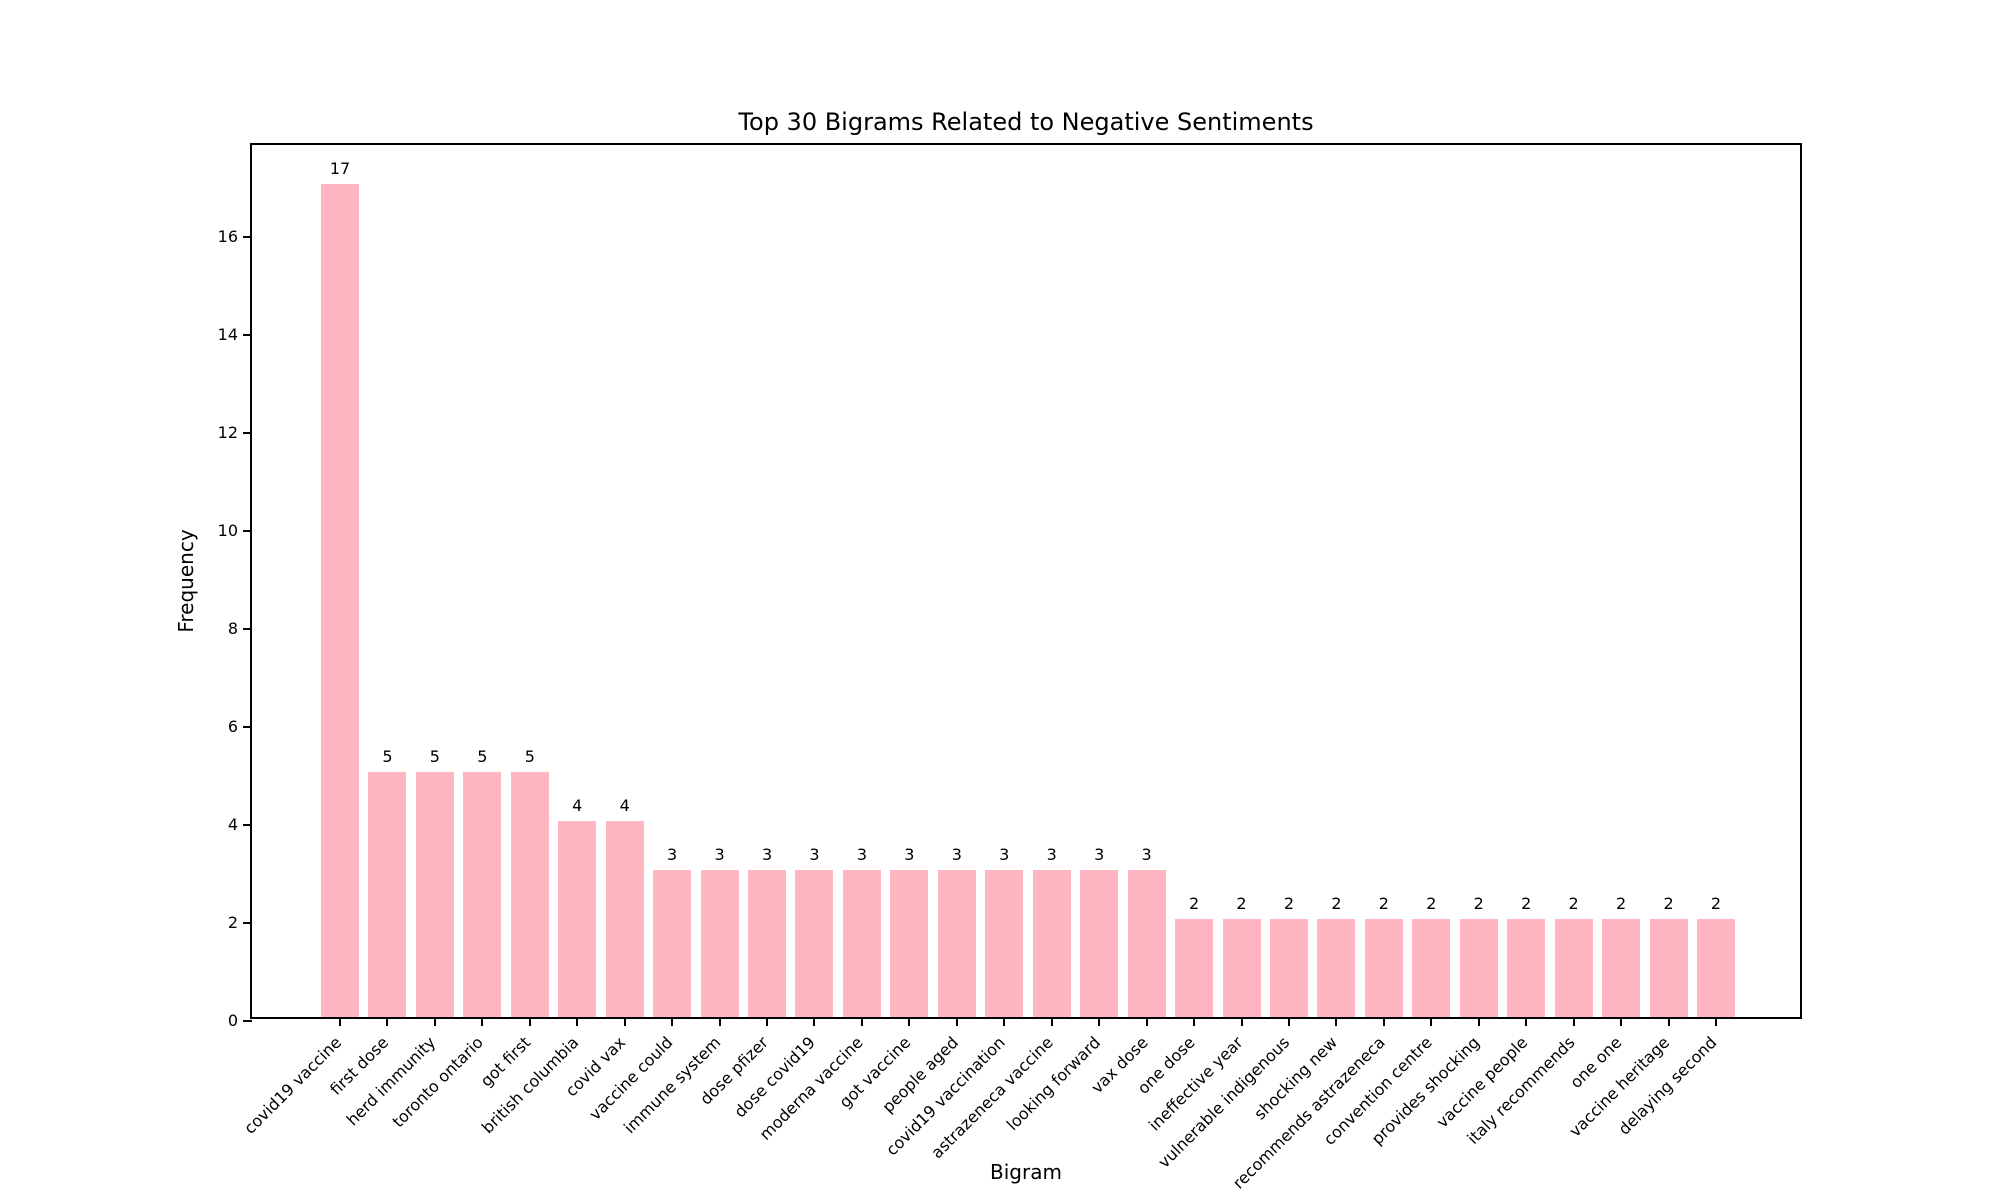 The height and width of the screenshot is (1200, 2000). I want to click on bar-delaying-second, so click(1716, 968).